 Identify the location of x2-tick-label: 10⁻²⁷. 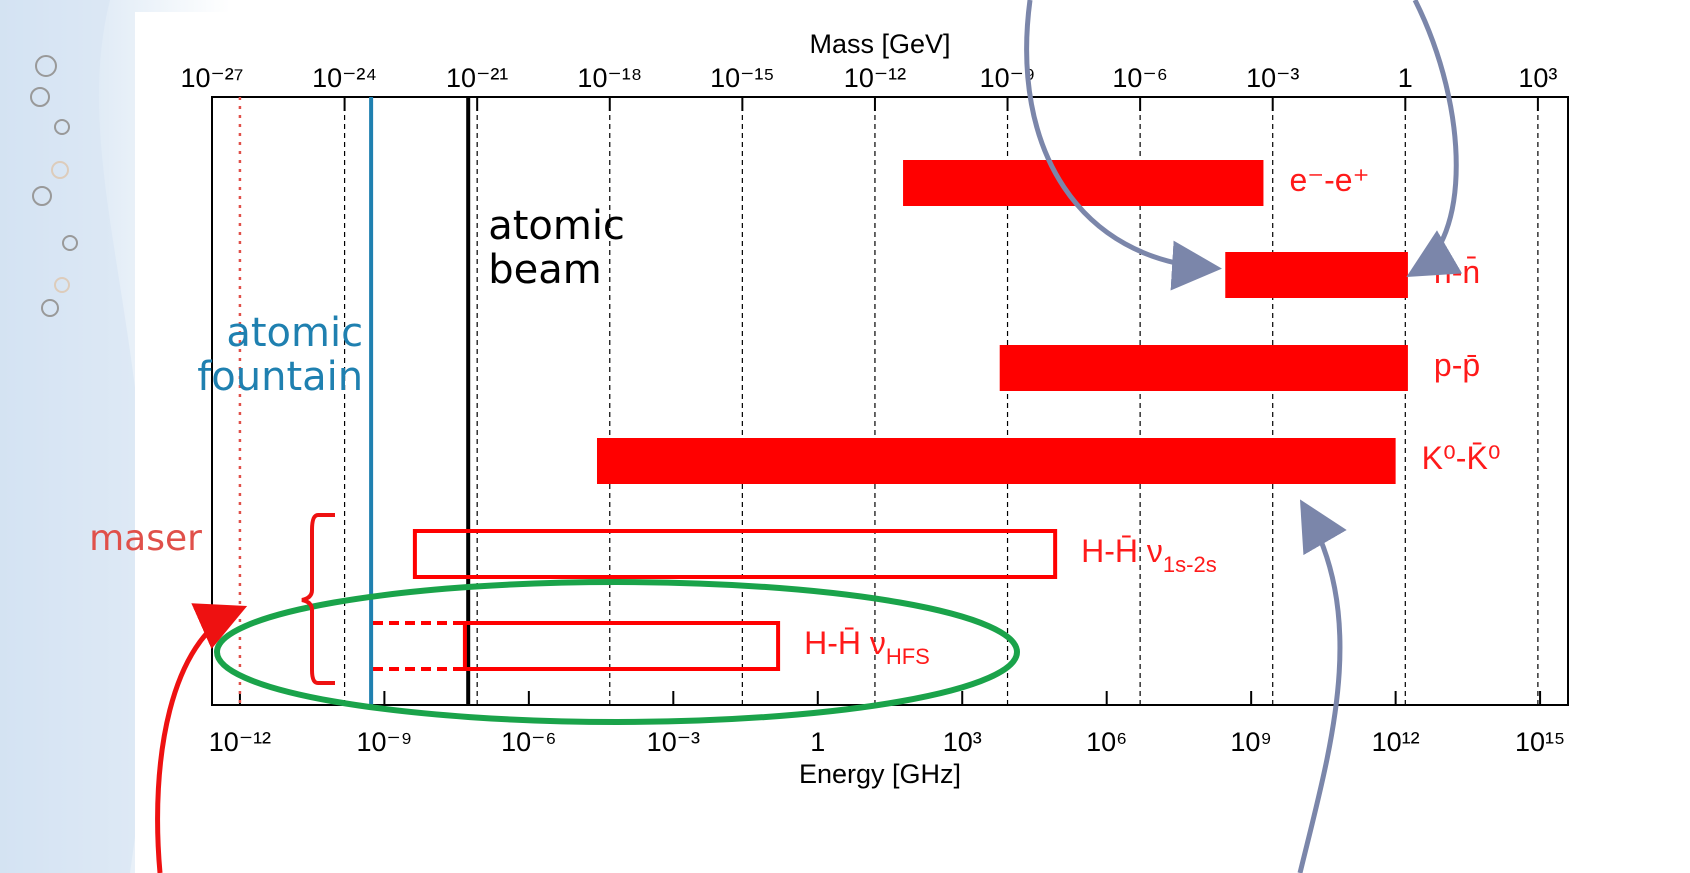
(211, 78).